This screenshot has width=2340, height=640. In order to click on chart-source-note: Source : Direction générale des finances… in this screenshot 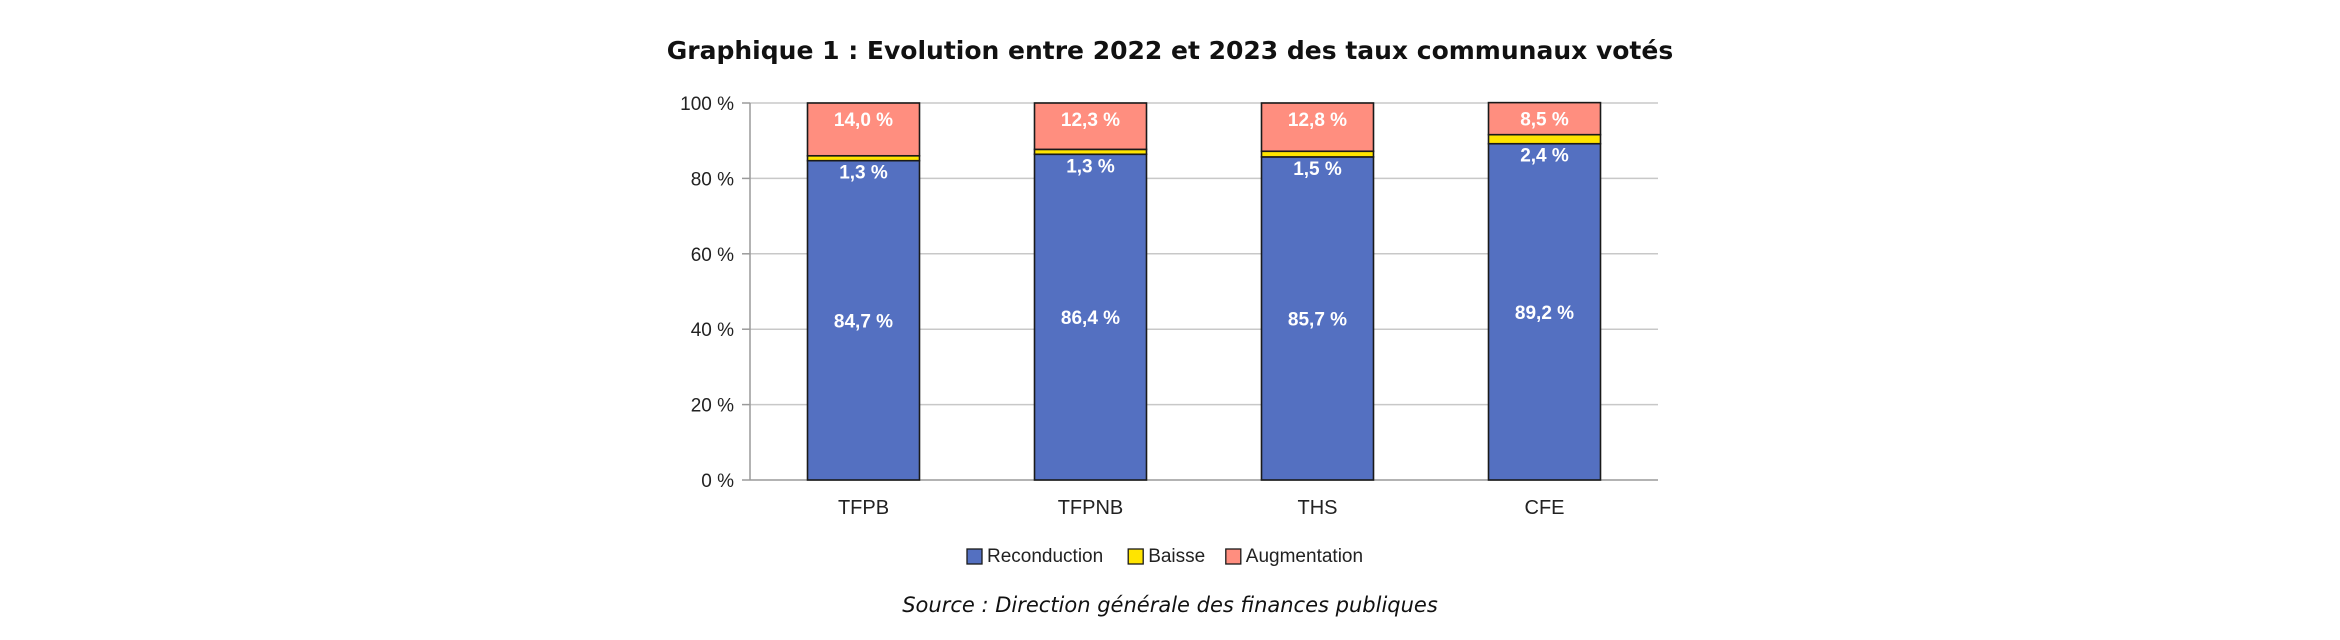, I will do `click(1170, 605)`.